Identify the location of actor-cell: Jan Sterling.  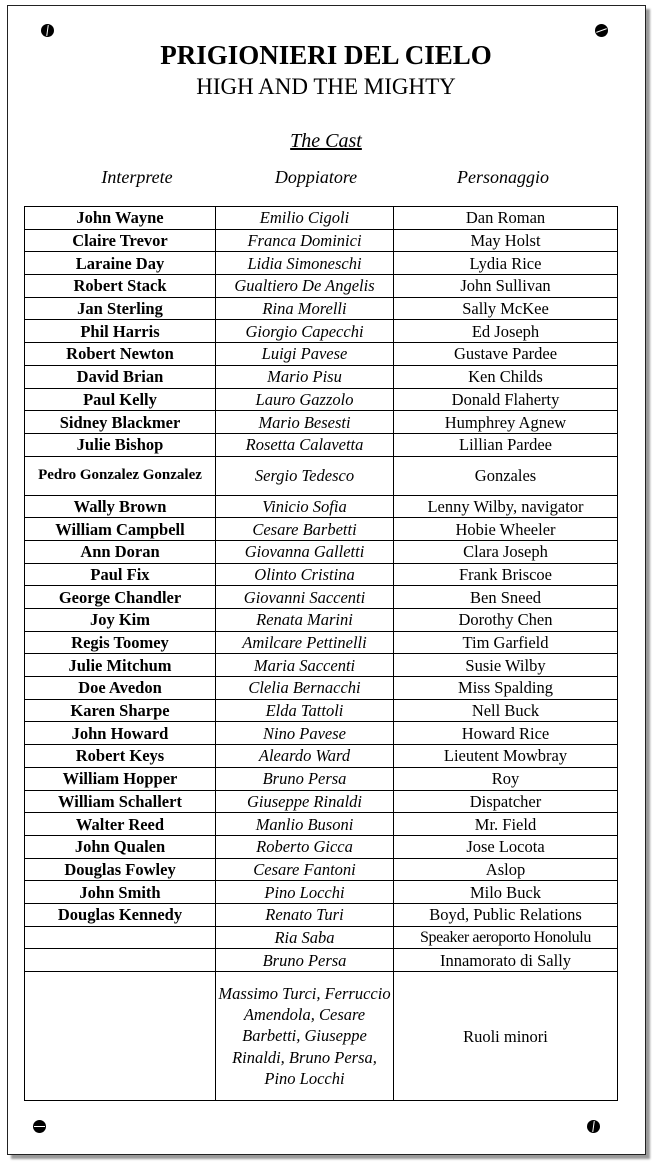
(120, 308).